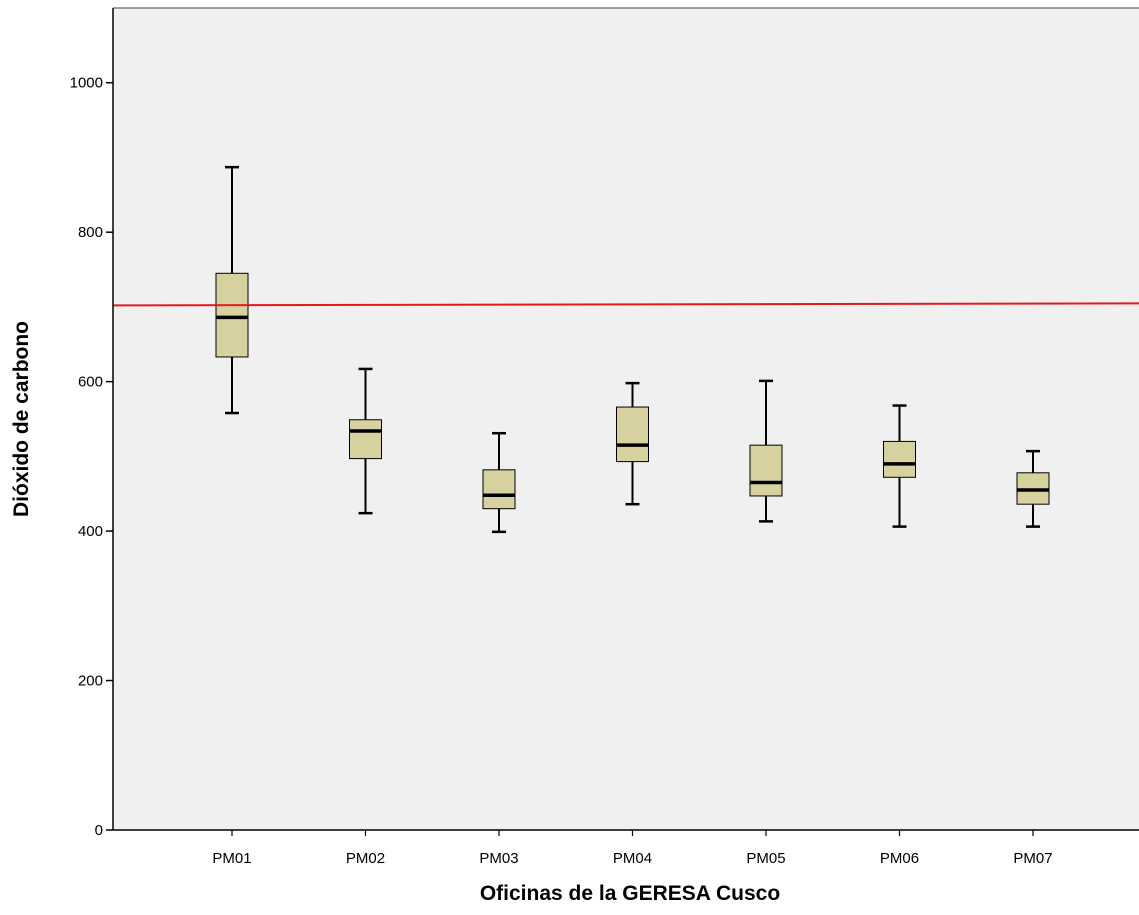 Image resolution: width=1139 pixels, height=915 pixels. Describe the element at coordinates (1032, 858) in the screenshot. I see `x-tick-label: PM07` at that location.